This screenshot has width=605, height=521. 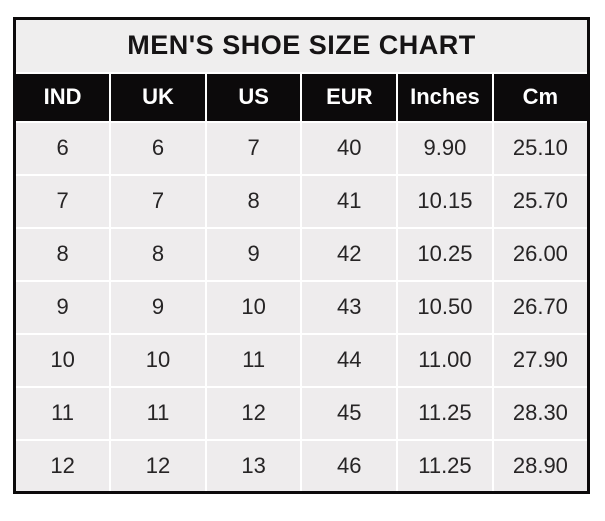 I want to click on table-cell: 26.70, so click(x=540, y=307).